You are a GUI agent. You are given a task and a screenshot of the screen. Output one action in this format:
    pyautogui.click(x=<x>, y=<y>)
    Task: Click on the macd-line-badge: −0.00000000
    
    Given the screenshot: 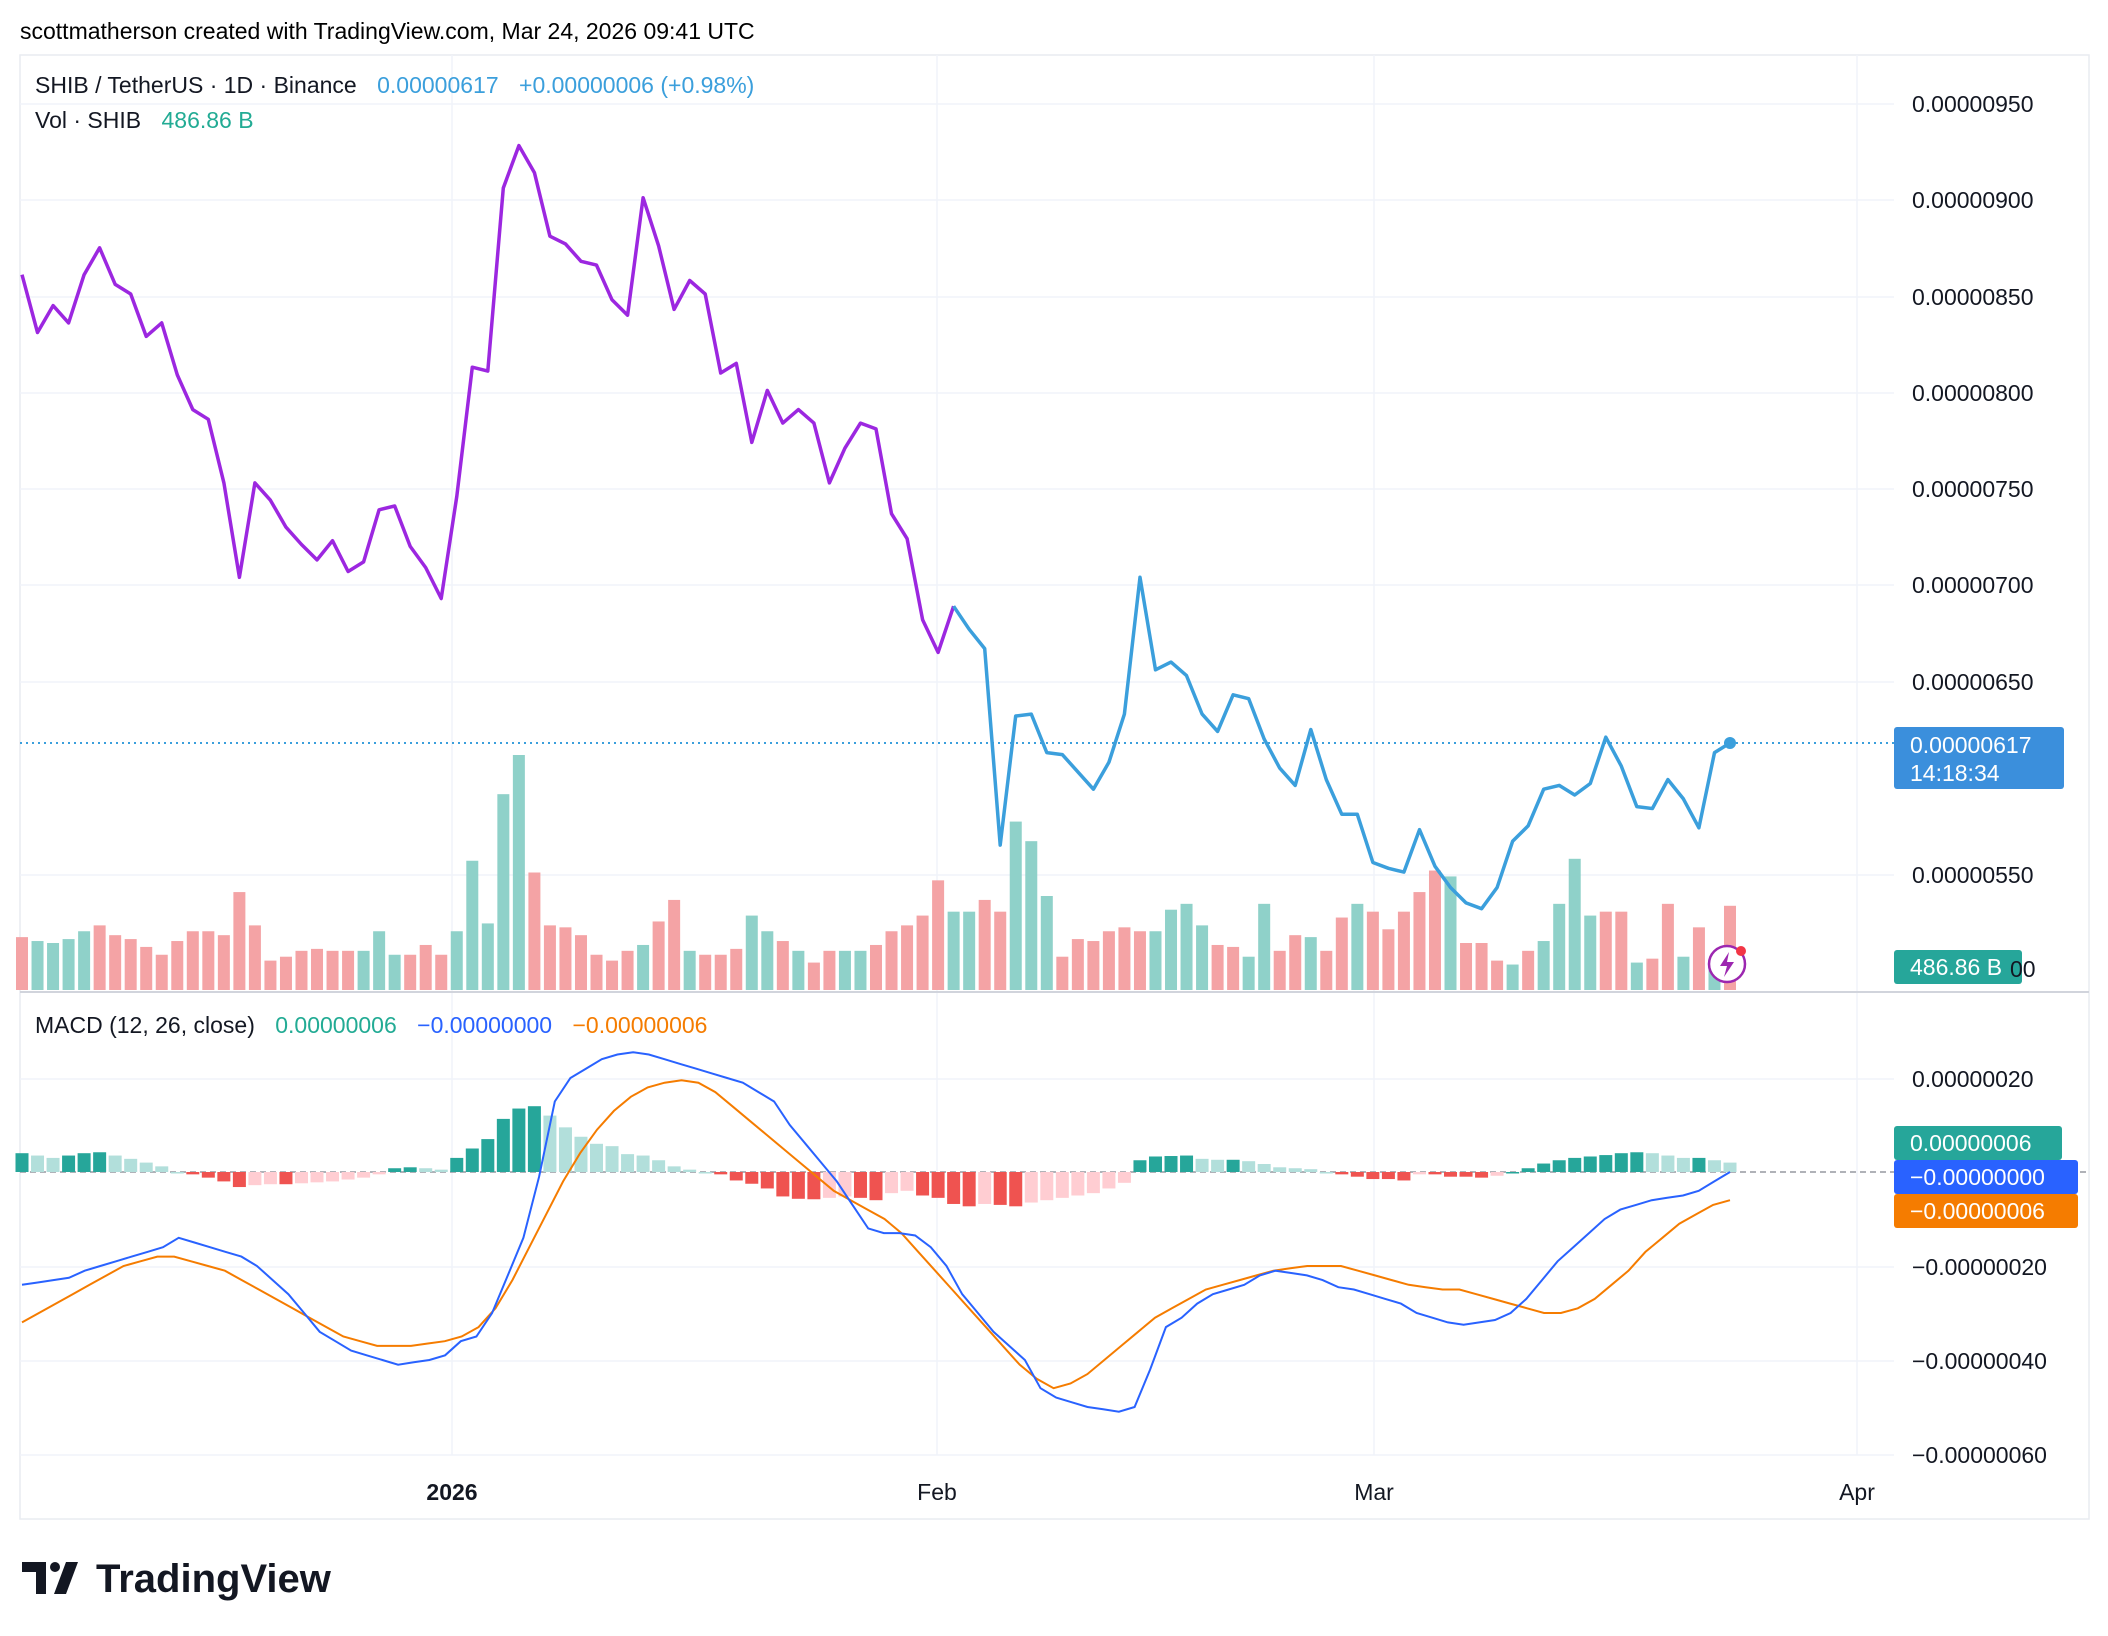 What is the action you would take?
    pyautogui.click(x=1986, y=1177)
    